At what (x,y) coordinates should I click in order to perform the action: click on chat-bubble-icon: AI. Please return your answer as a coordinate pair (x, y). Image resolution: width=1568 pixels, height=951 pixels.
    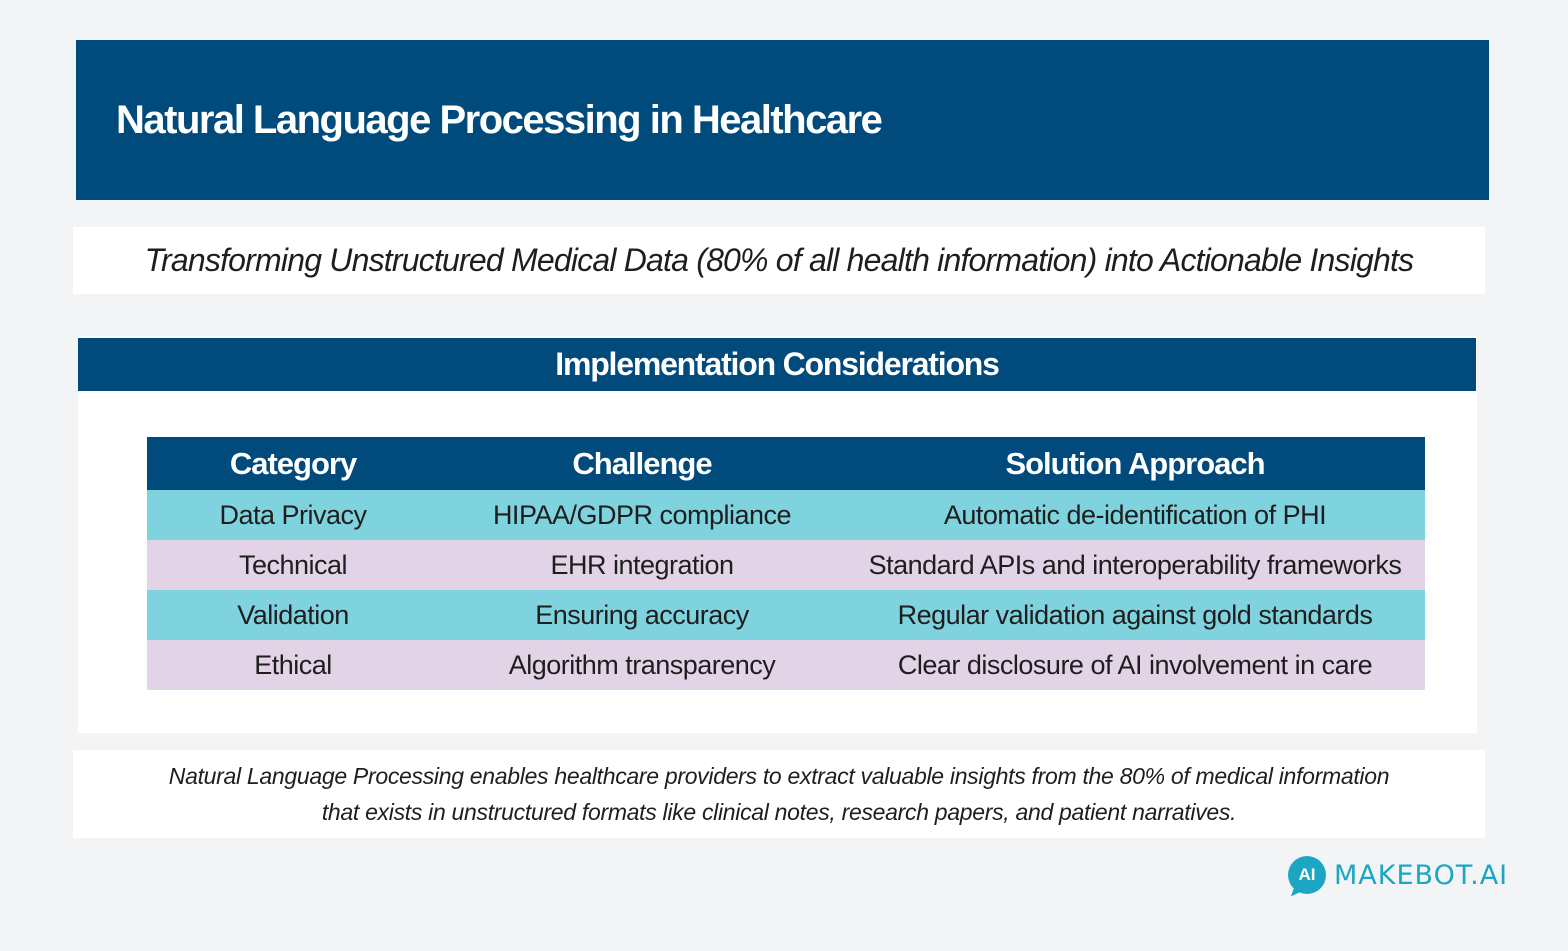
    Looking at the image, I should click on (1307, 875).